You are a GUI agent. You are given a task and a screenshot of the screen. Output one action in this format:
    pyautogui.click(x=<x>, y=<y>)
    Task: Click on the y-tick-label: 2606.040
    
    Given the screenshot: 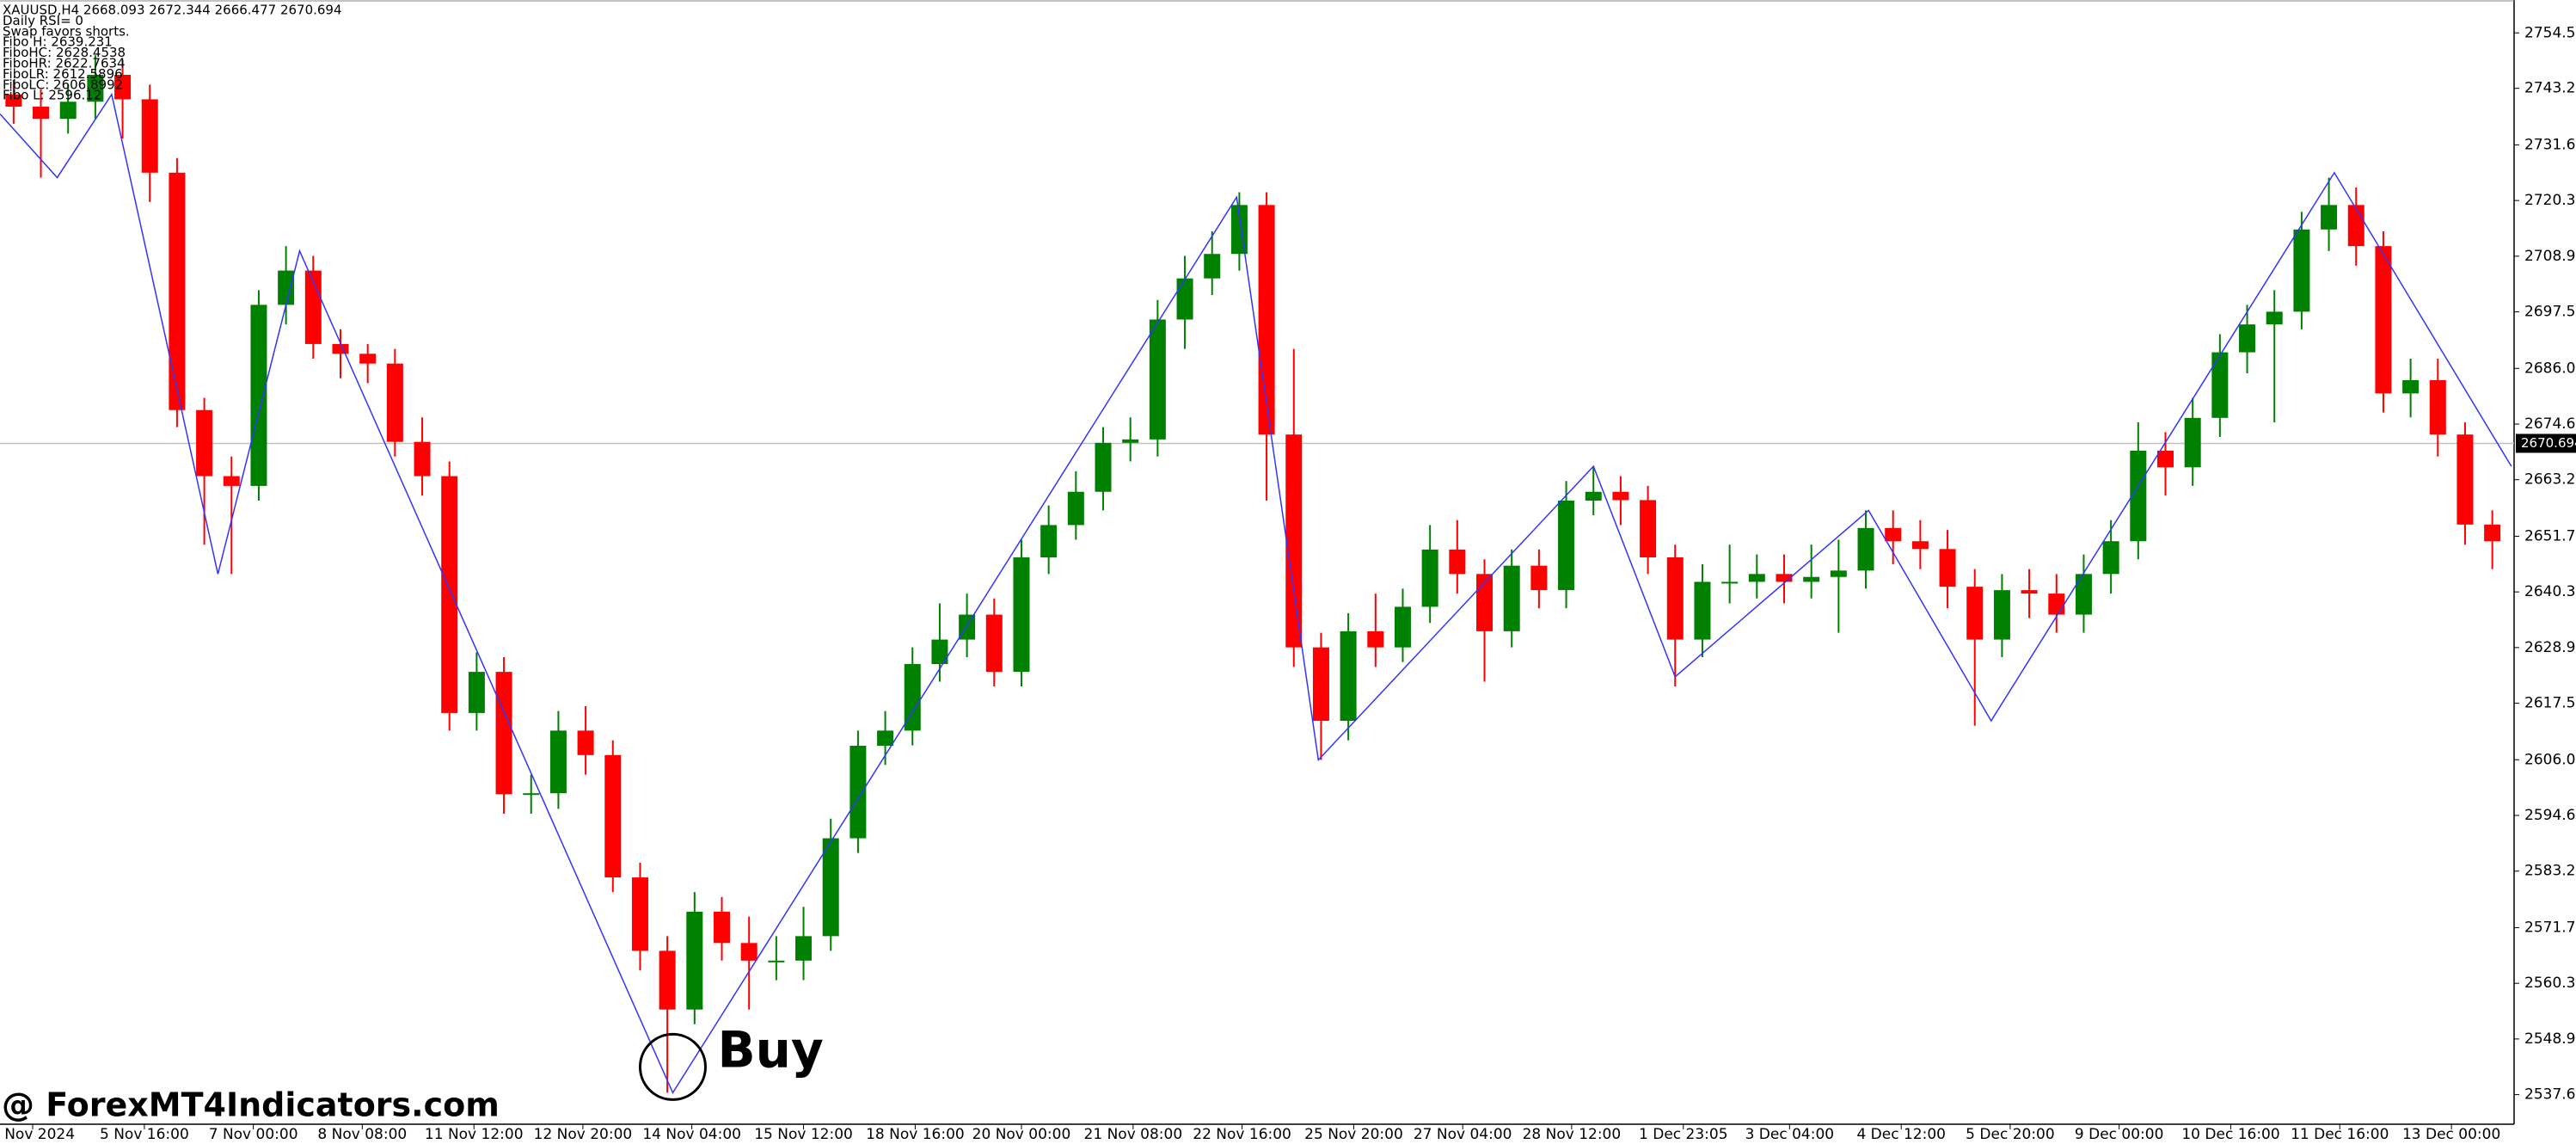 What is the action you would take?
    pyautogui.click(x=2550, y=759)
    